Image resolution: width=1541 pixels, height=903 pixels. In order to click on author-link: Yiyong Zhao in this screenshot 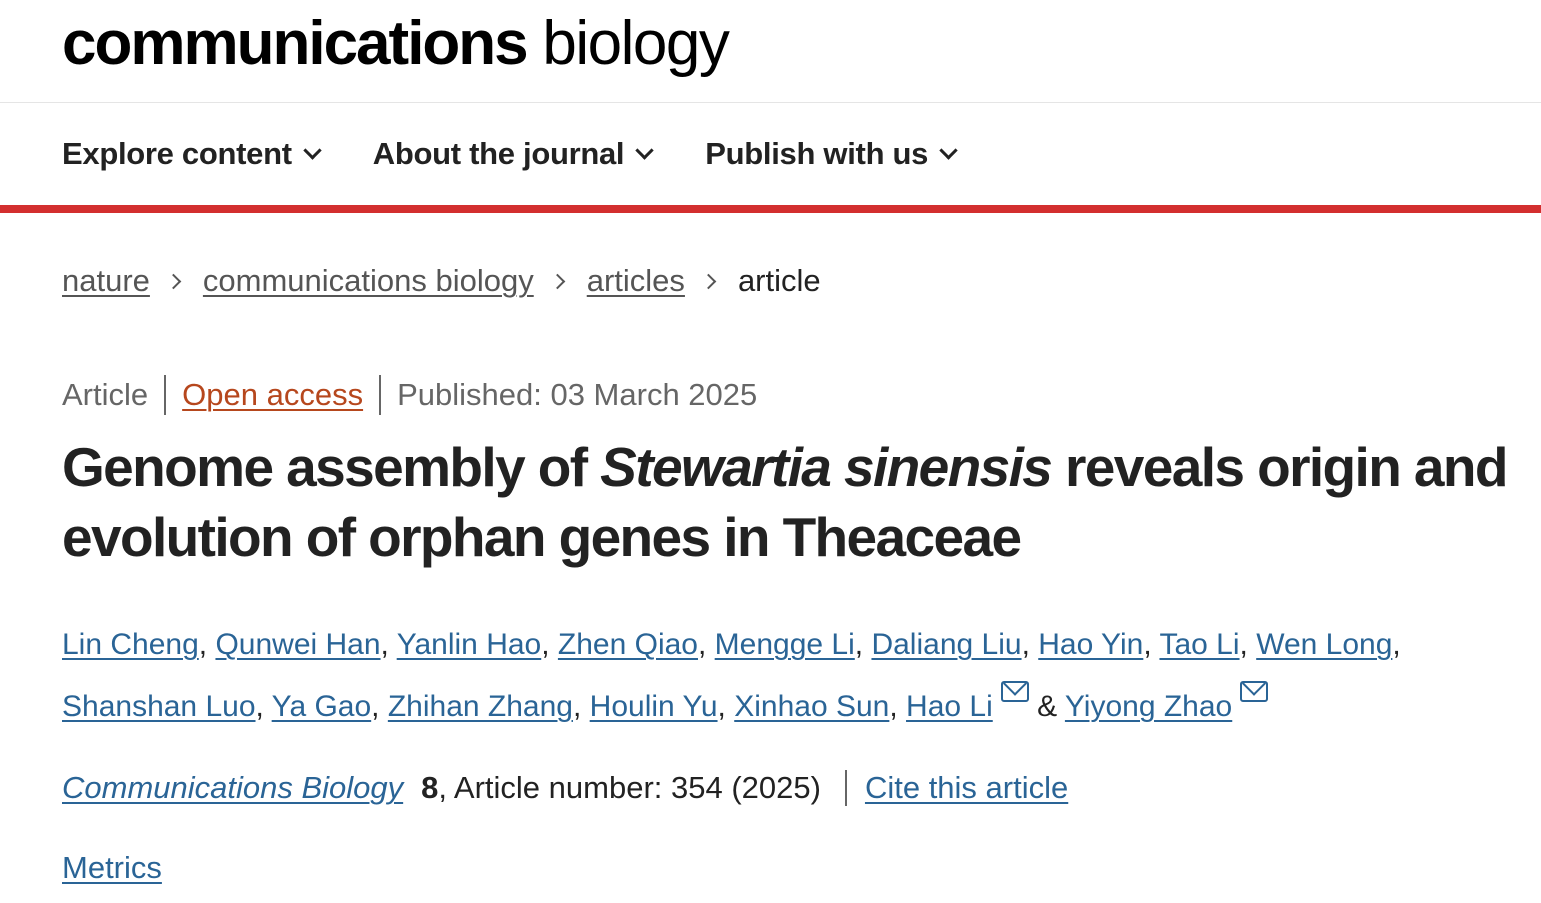, I will do `click(1148, 706)`.